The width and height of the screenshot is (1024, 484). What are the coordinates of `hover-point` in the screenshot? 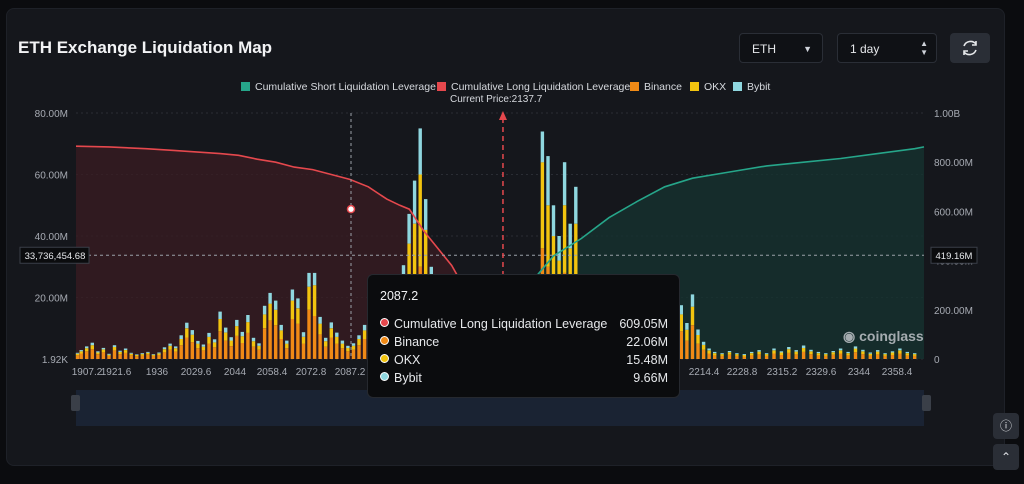 It's located at (351, 209).